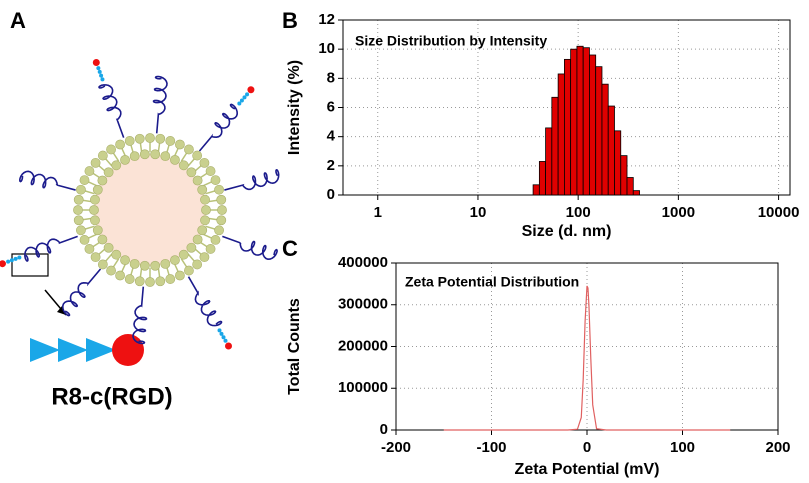 The height and width of the screenshot is (483, 809). What do you see at coordinates (396, 447) in the screenshot?
I see `x-tick-label: -200` at bounding box center [396, 447].